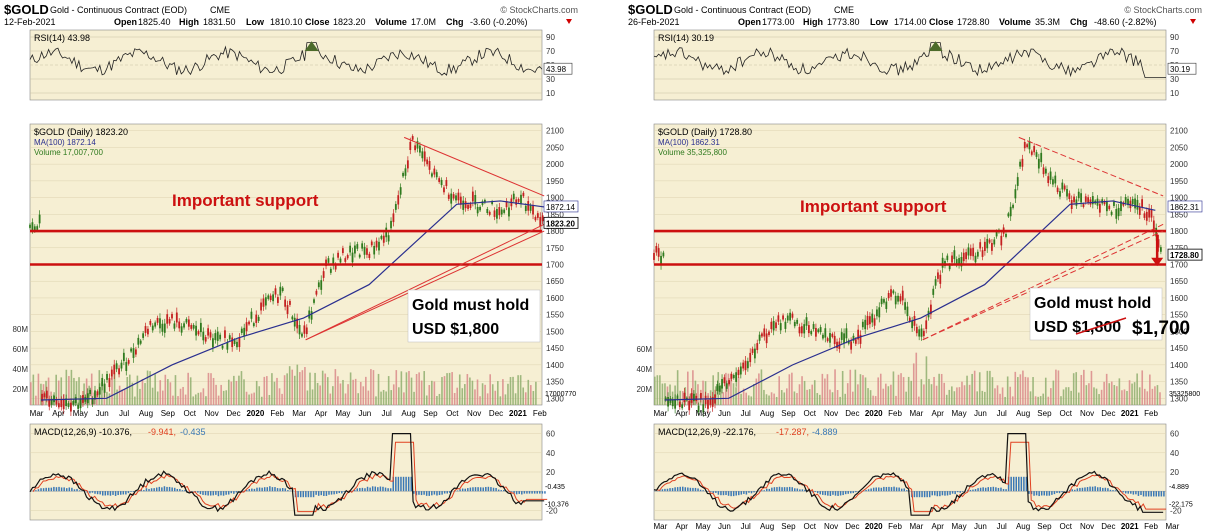 The width and height of the screenshot is (1210, 531). I want to click on month-tick-label: Feb, so click(540, 413).